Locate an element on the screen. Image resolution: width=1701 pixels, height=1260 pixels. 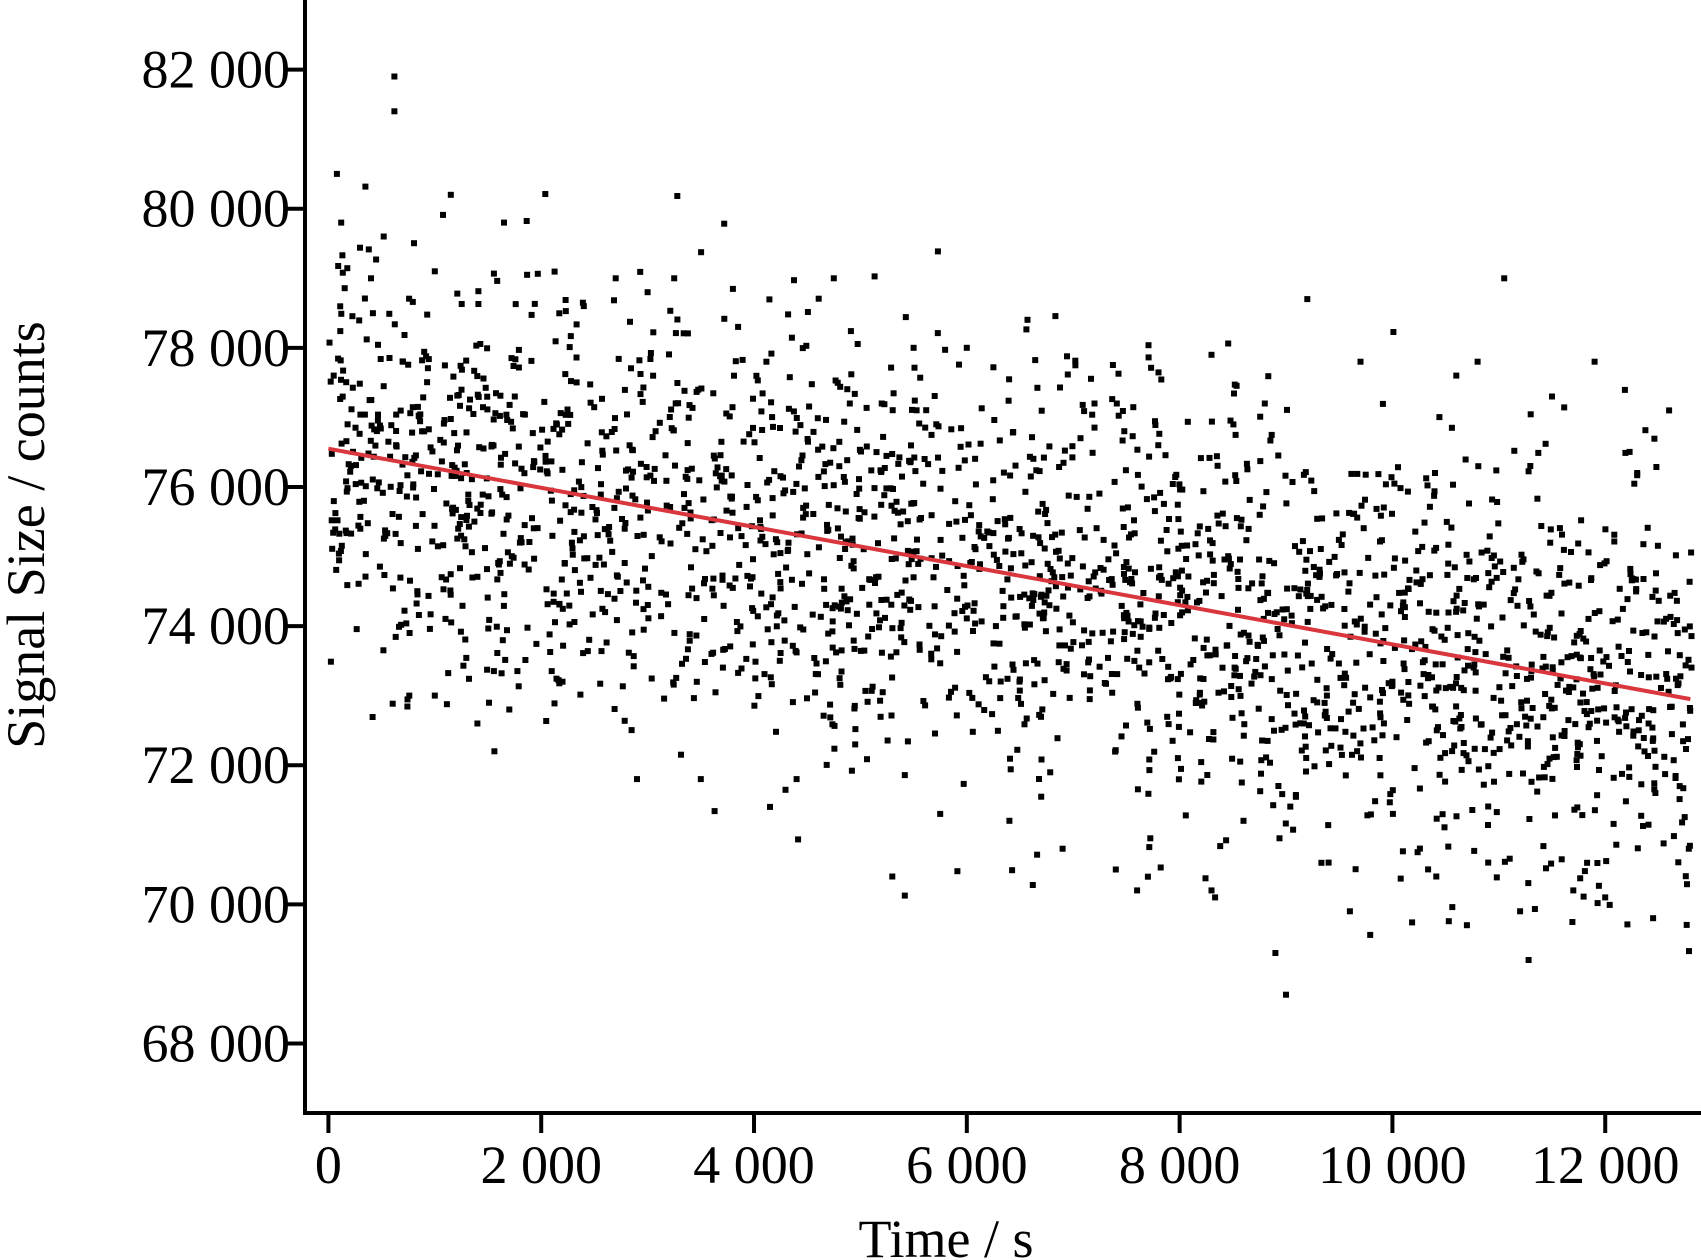
x-tick-label: 6 000 is located at coordinates (967, 1165).